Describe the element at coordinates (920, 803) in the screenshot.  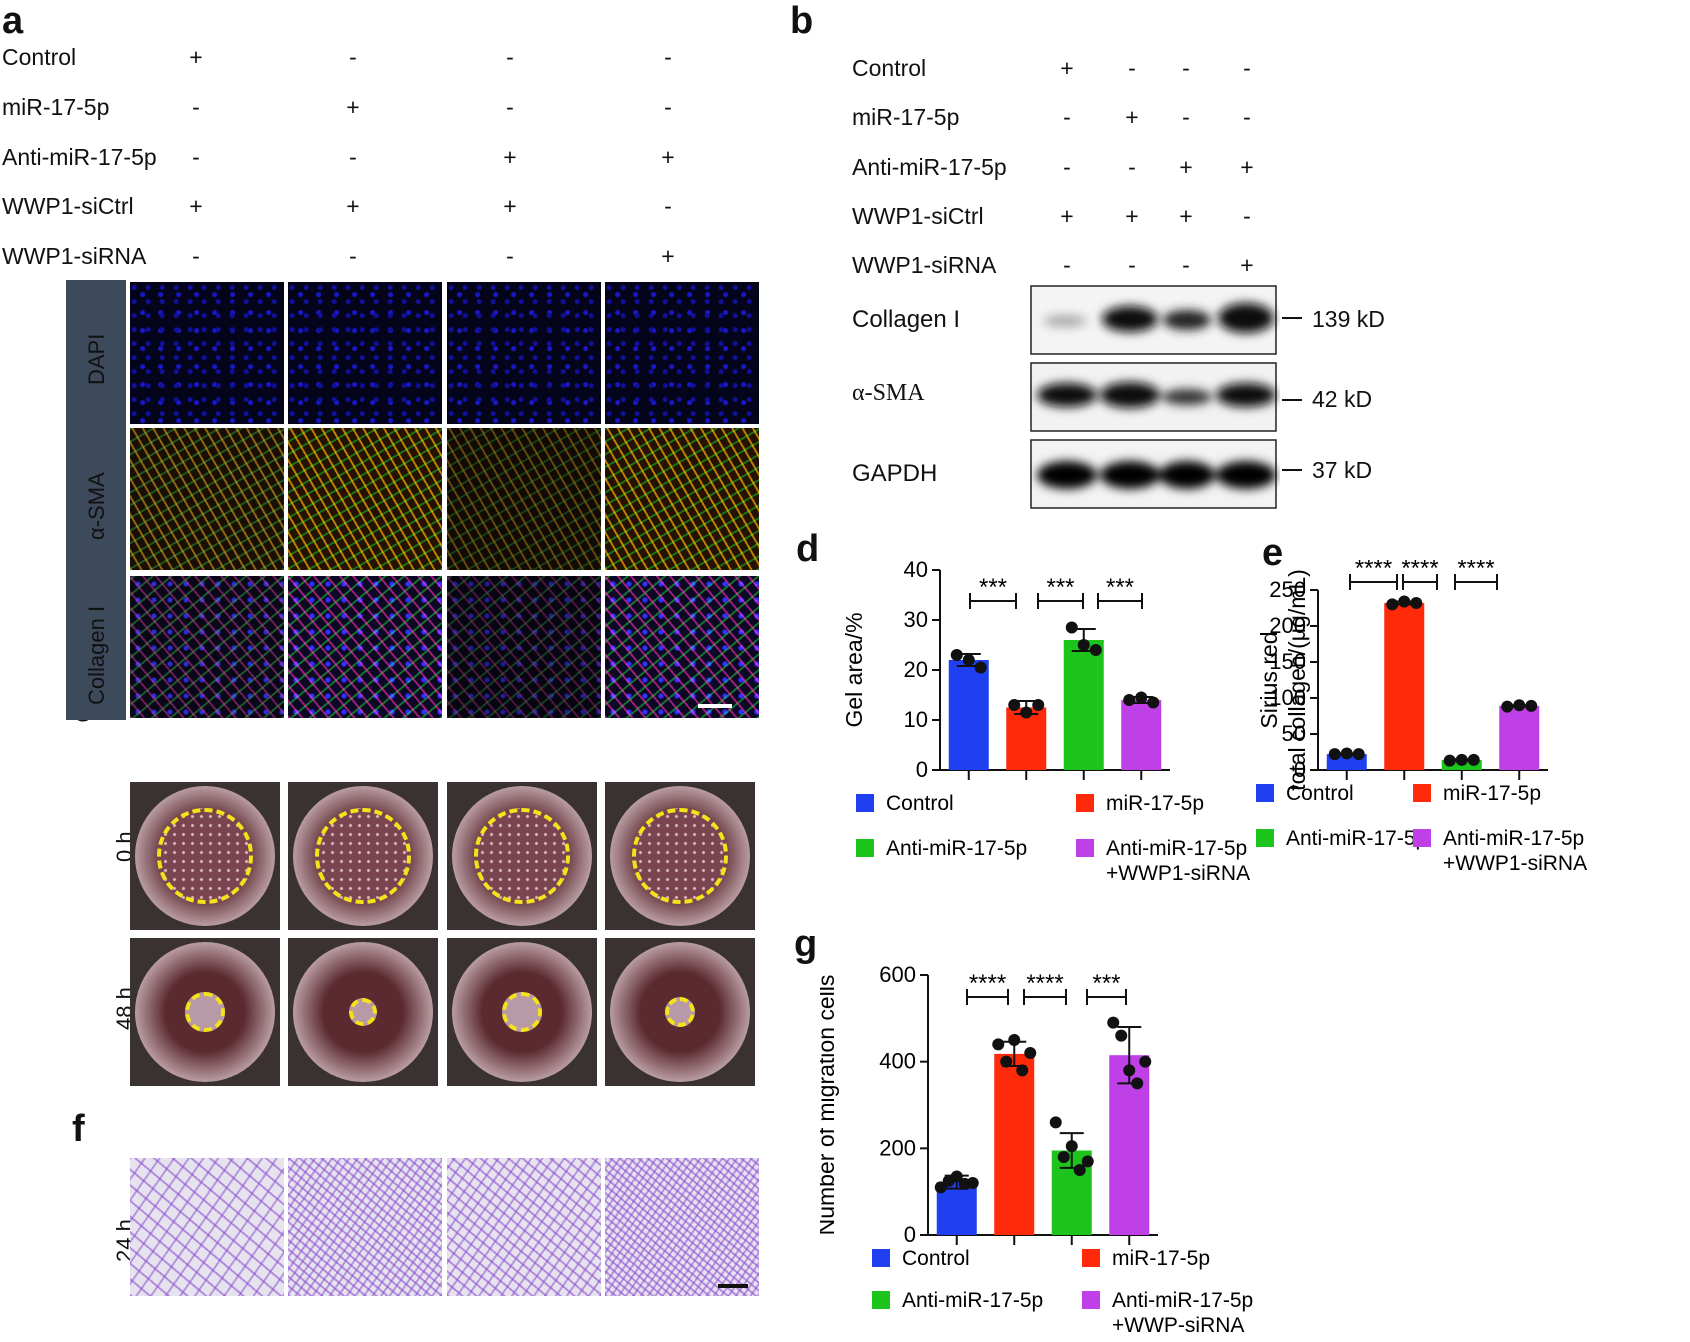
I see `legend-label-0: Control` at that location.